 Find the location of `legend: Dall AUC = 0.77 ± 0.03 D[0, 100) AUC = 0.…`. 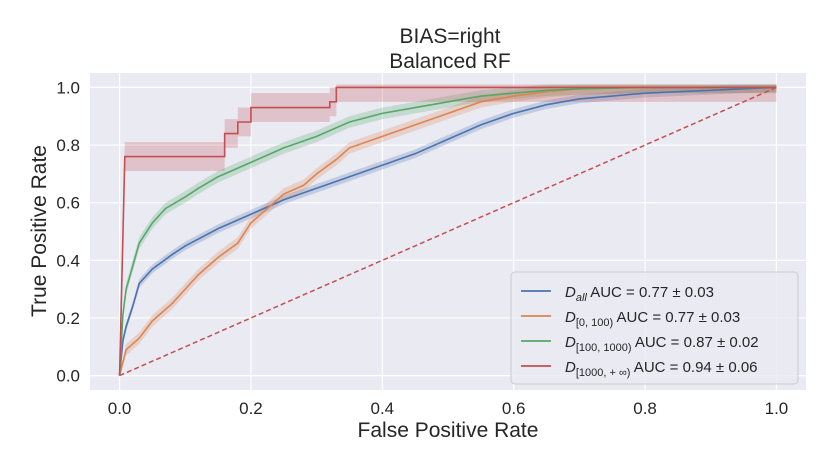

legend: Dall AUC = 0.77 ± 0.03 D[0, 100) AUC = 0.… is located at coordinates (654, 328).